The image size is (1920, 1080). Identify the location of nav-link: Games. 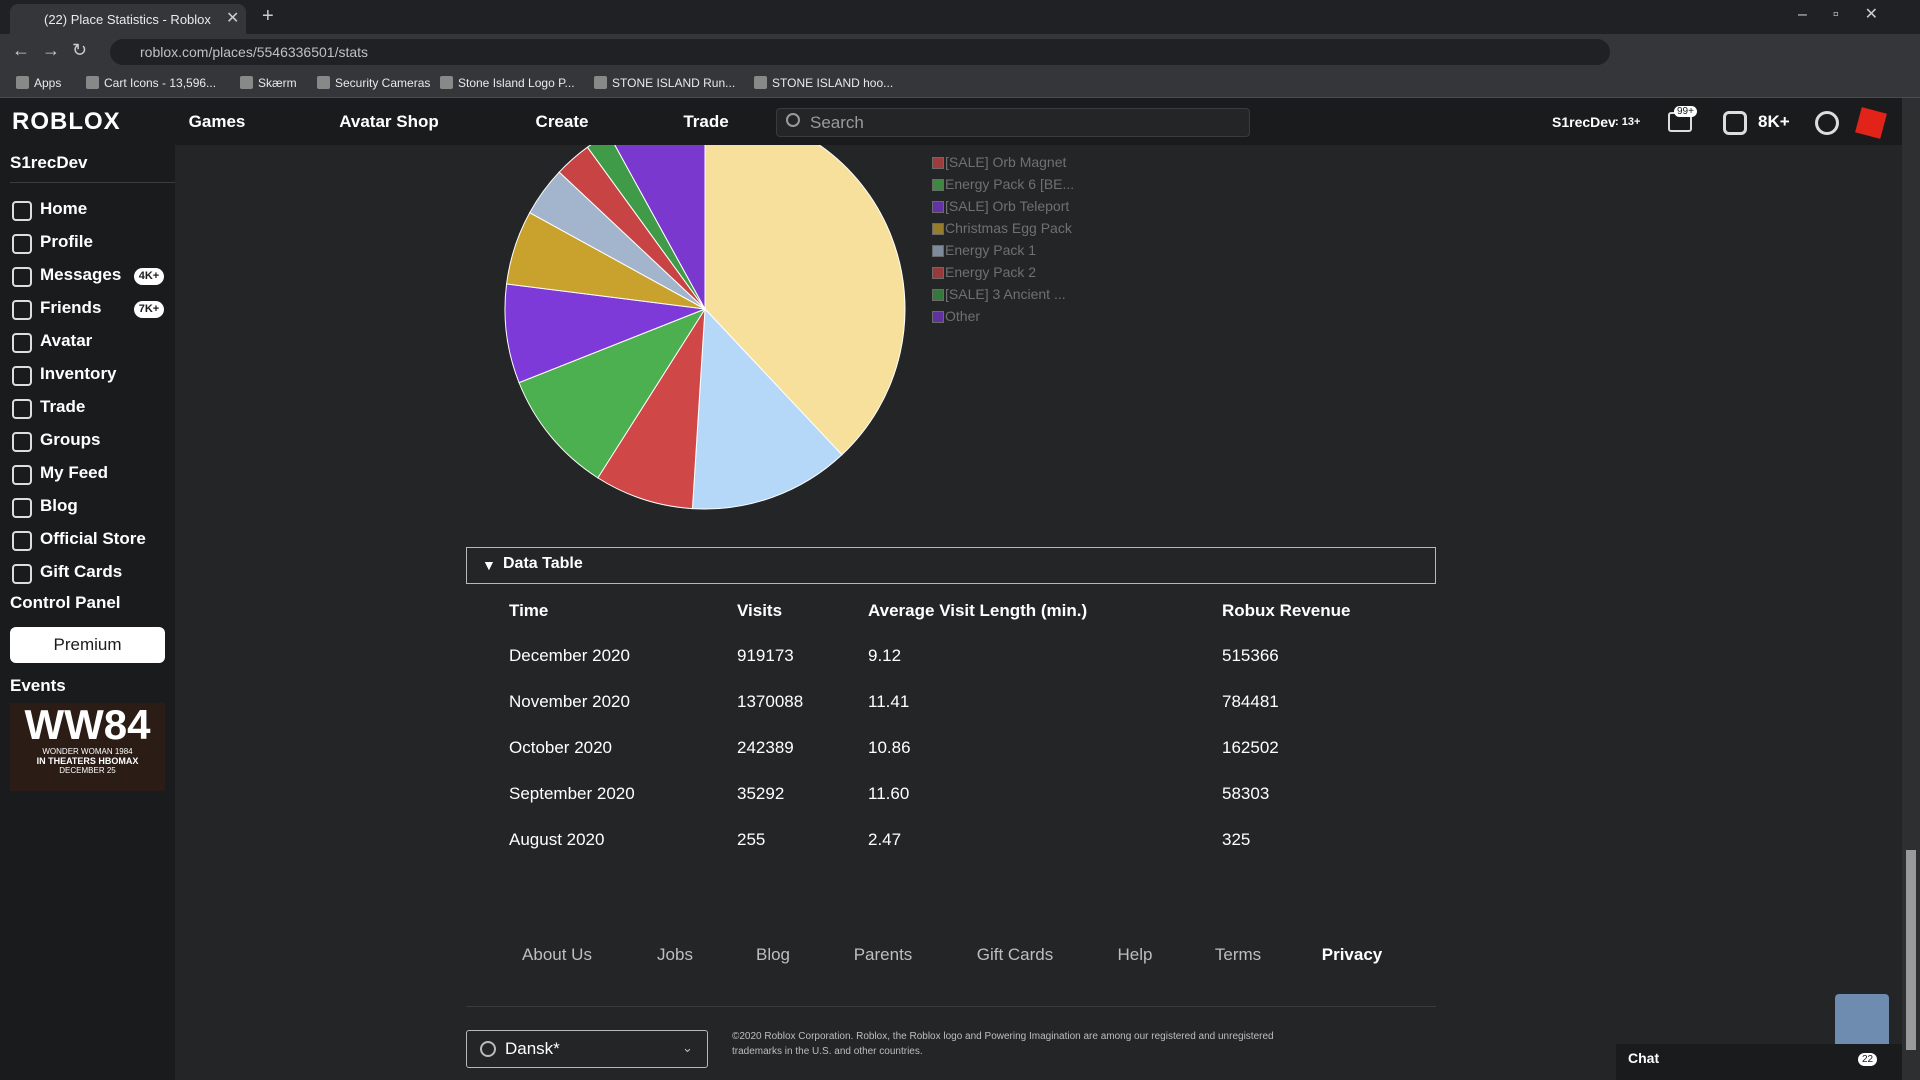
(217, 121).